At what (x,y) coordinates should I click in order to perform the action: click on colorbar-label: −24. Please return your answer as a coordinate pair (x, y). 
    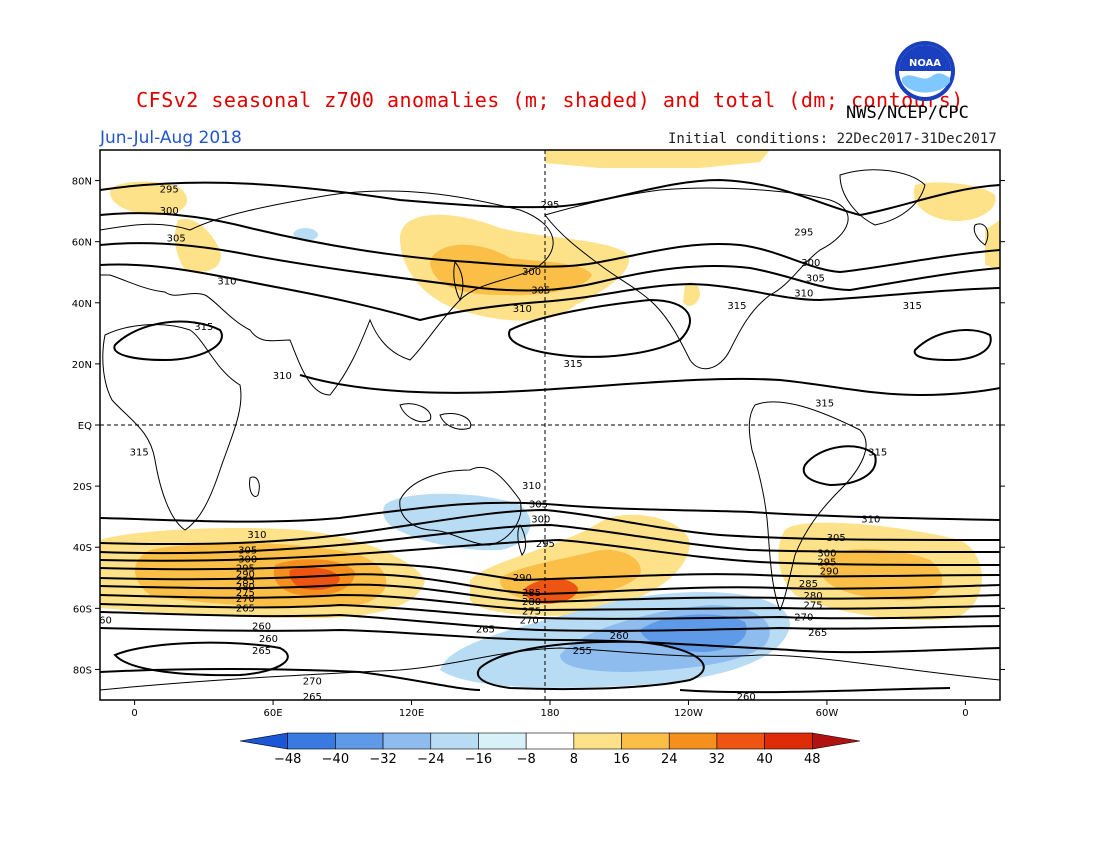
    Looking at the image, I should click on (430, 759).